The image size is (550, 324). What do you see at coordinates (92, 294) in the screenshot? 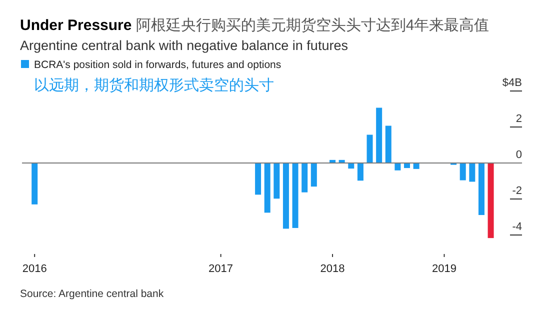
I see `source-note: Source: Argentine central bank` at bounding box center [92, 294].